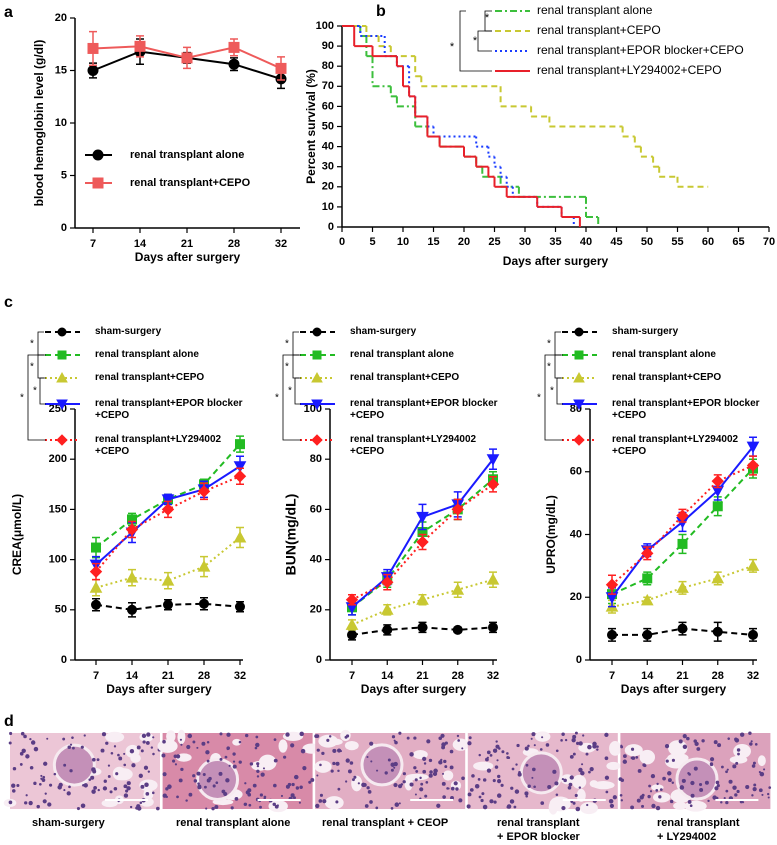 The image size is (777, 845). Describe the element at coordinates (402, 354) in the screenshot. I see `legend-label: renal transplant alone` at that location.